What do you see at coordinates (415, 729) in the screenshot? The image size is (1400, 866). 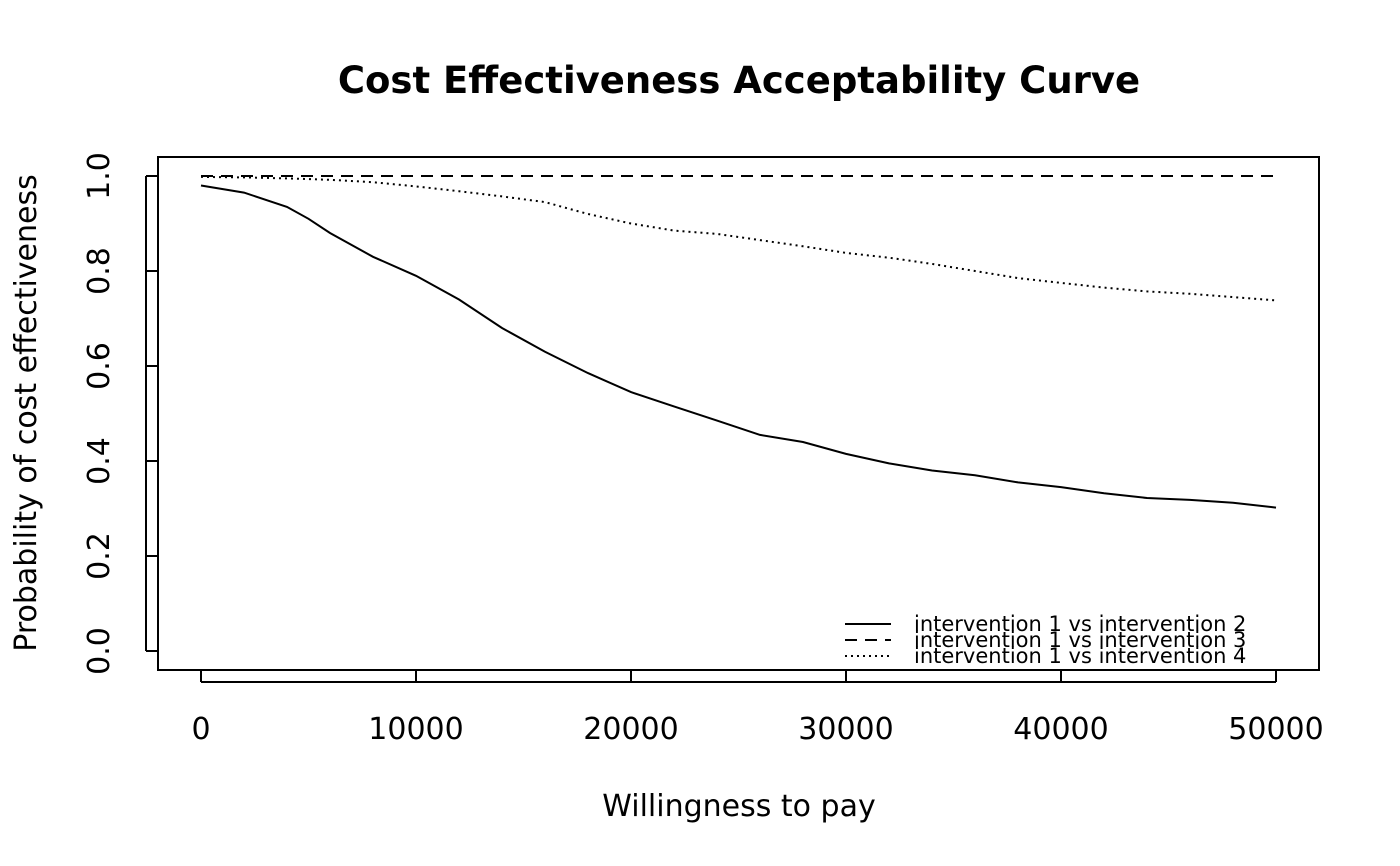 I see `x-tick-label: 10000` at bounding box center [415, 729].